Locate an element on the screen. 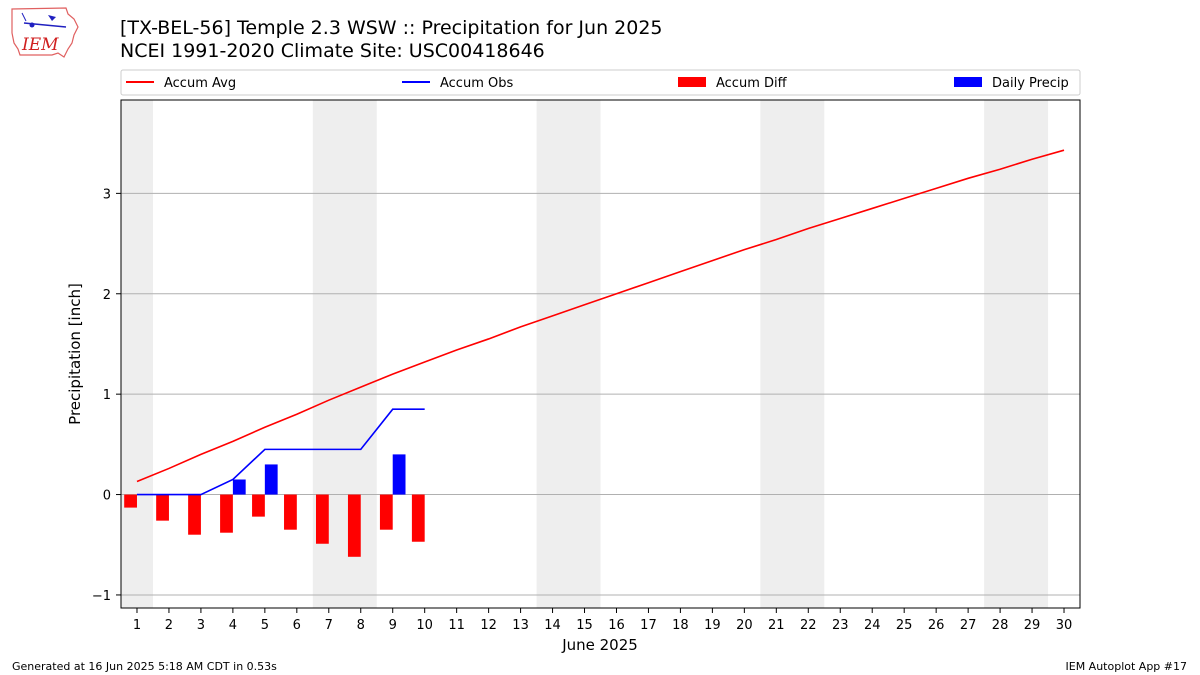  y-tick-label: 3 is located at coordinates (107, 194).